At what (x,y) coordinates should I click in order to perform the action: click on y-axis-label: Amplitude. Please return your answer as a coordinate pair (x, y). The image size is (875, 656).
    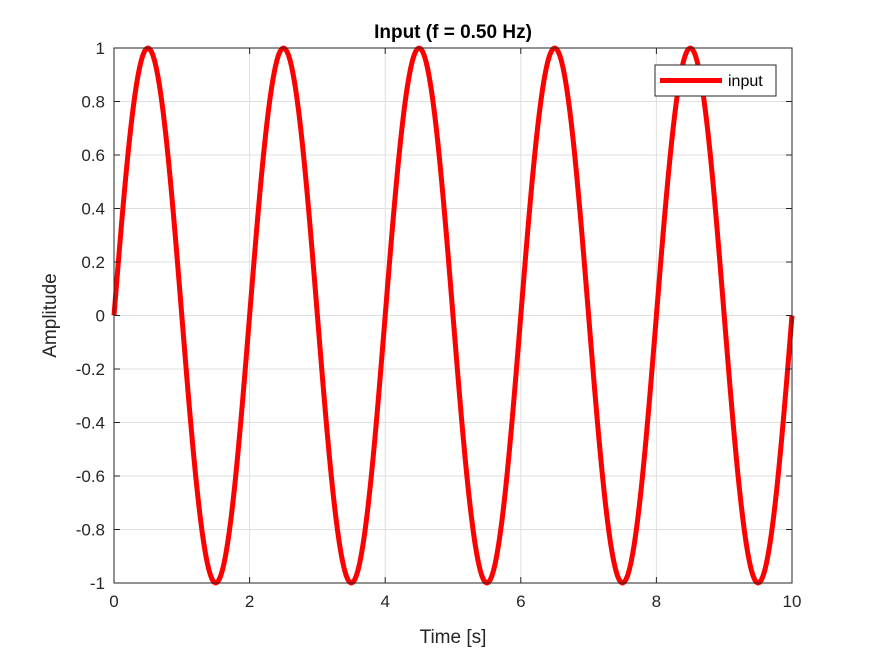
    Looking at the image, I should click on (50, 315).